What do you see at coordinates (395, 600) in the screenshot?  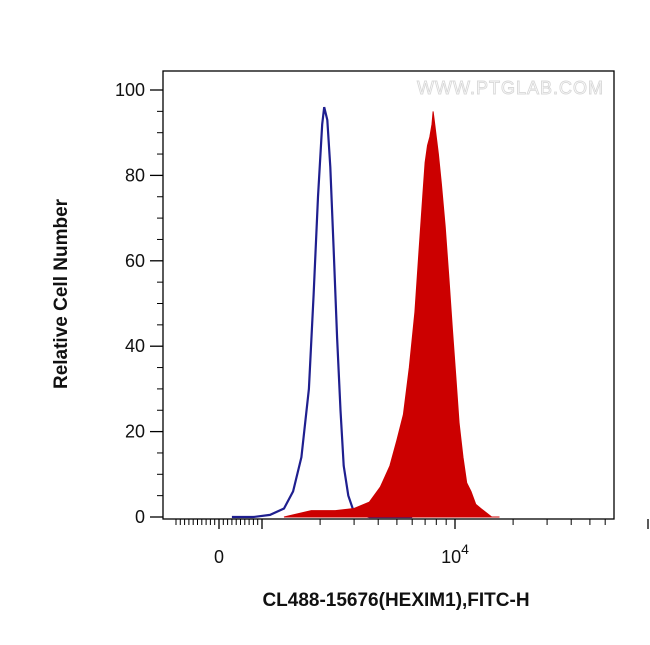 I see `x-axis-title: CL488-15676(HEXIM1),FITC-H` at bounding box center [395, 600].